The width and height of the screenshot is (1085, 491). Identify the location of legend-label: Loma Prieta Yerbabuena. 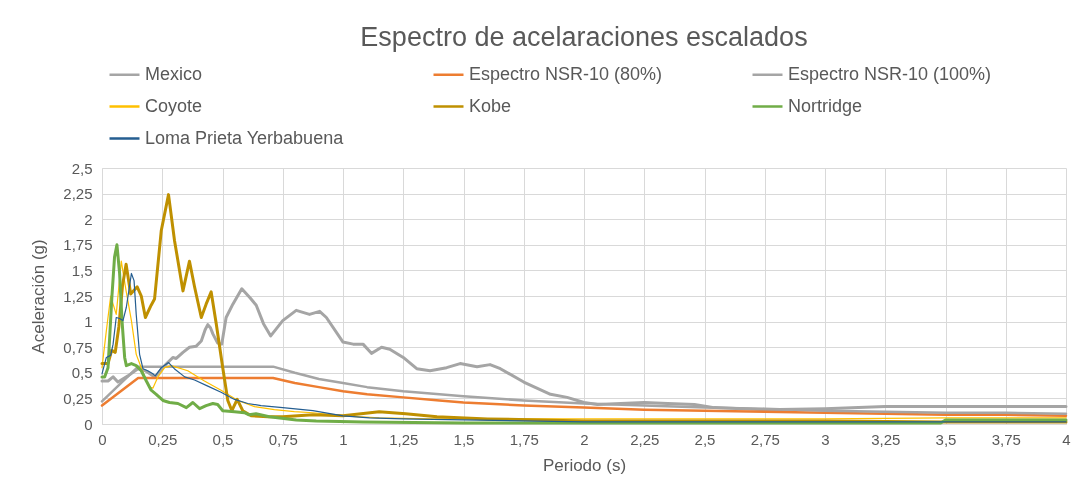
(245, 137).